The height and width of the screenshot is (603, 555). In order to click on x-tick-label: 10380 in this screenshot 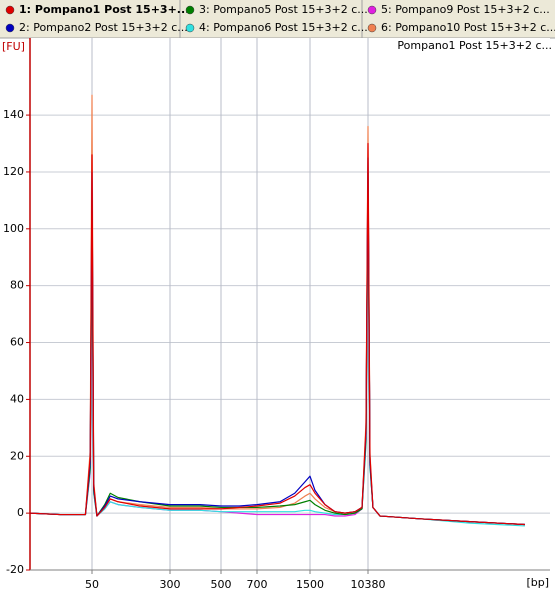, I will do `click(368, 584)`.